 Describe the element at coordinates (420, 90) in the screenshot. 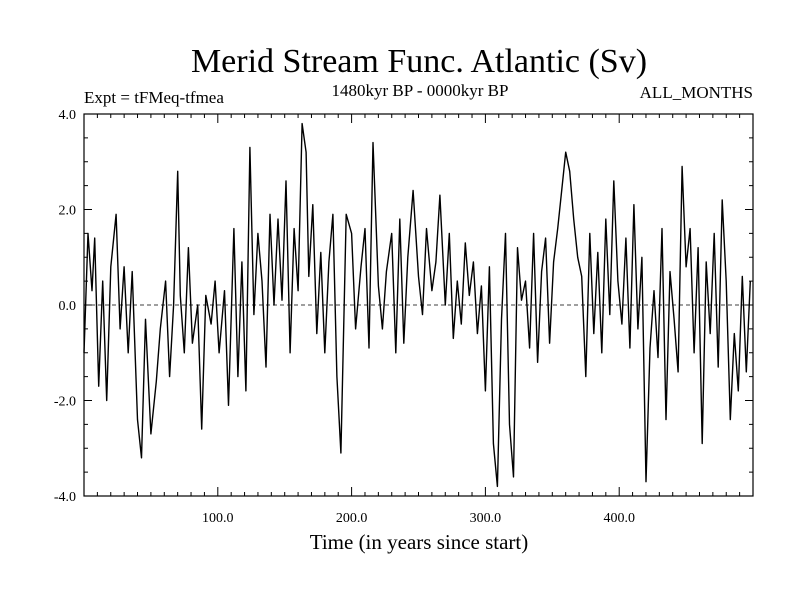

I see `chart-subtitle: 1480kyr BP - 0000kyr BP` at that location.